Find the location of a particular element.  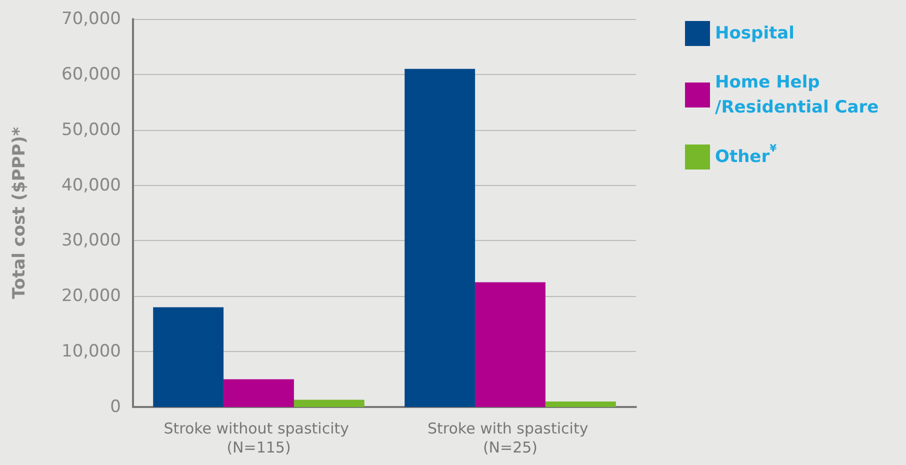

legend-label: Home Help /Residential Care is located at coordinates (797, 95).